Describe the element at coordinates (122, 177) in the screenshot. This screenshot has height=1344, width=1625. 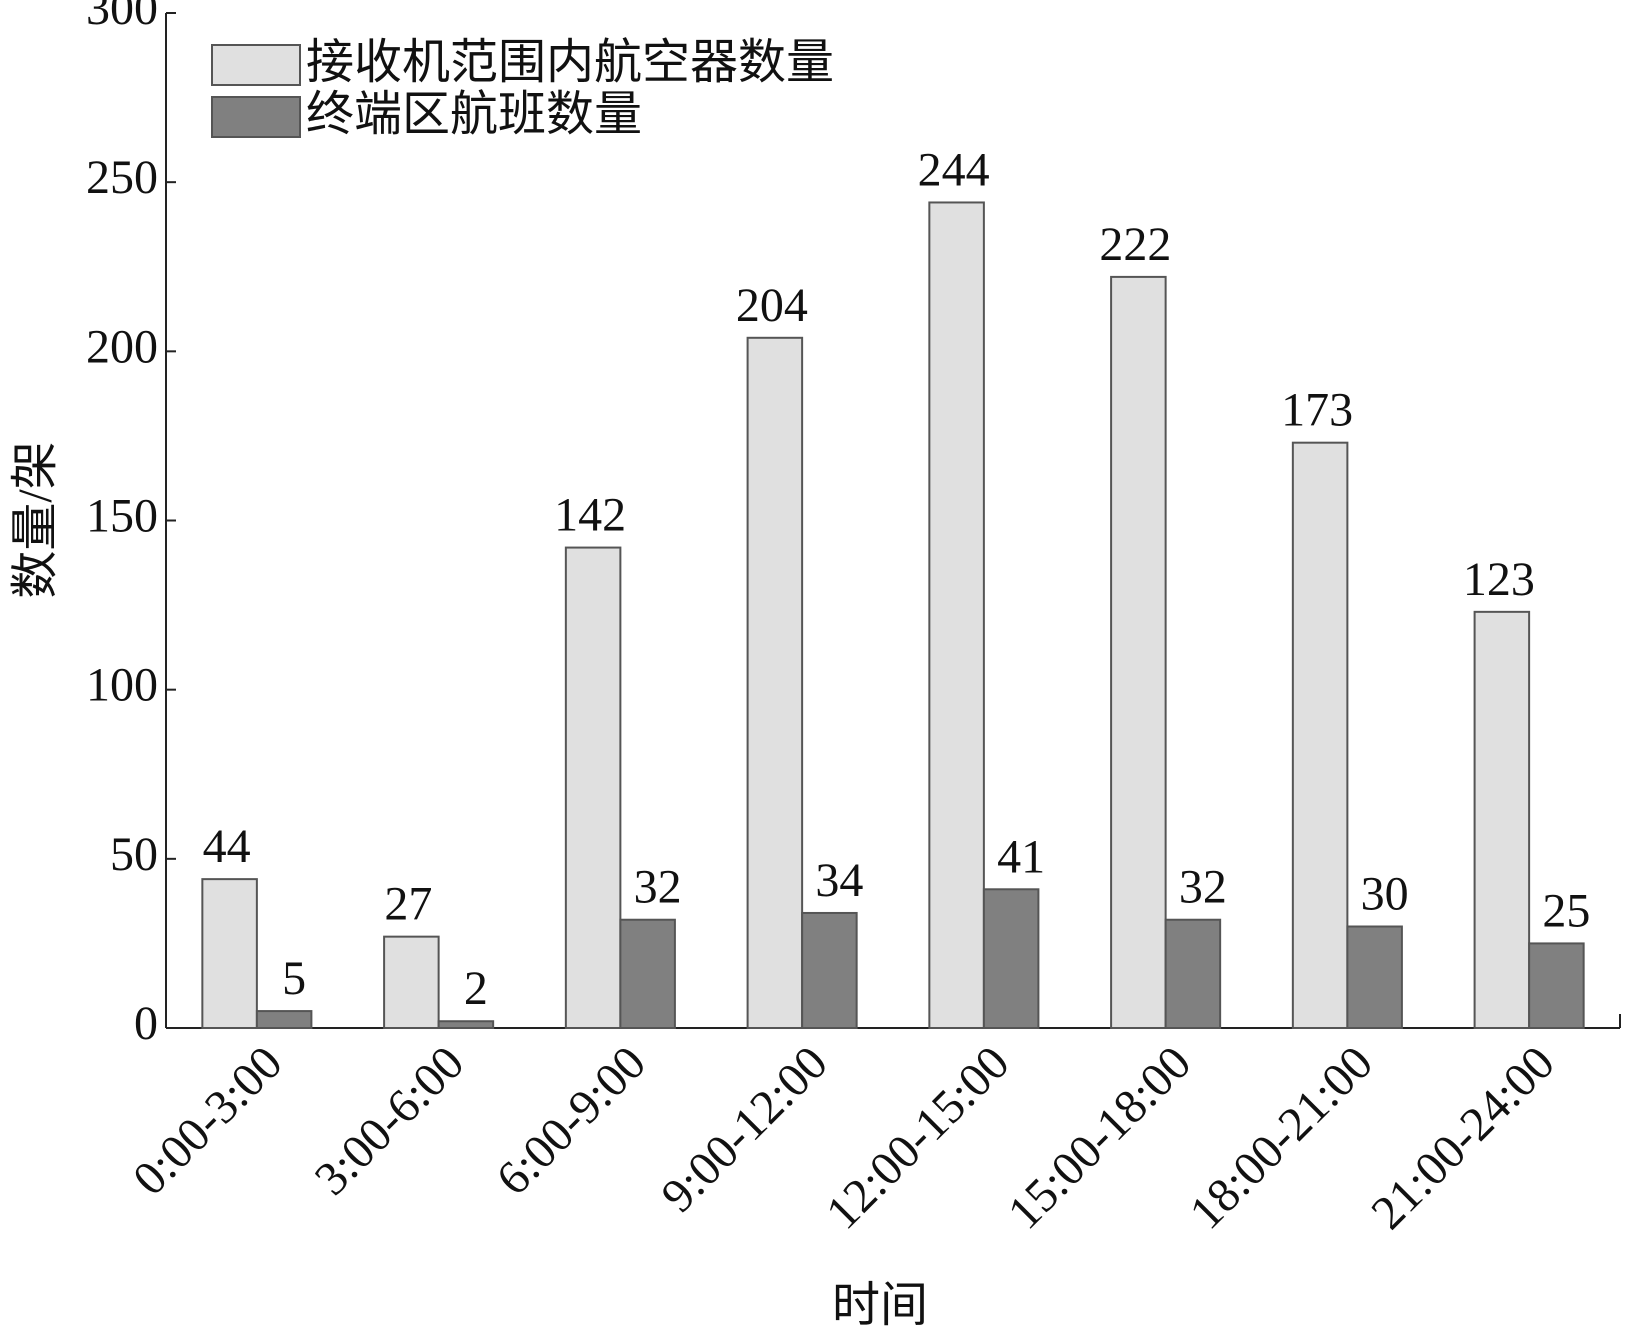
I see `y-tick-label: 250` at that location.